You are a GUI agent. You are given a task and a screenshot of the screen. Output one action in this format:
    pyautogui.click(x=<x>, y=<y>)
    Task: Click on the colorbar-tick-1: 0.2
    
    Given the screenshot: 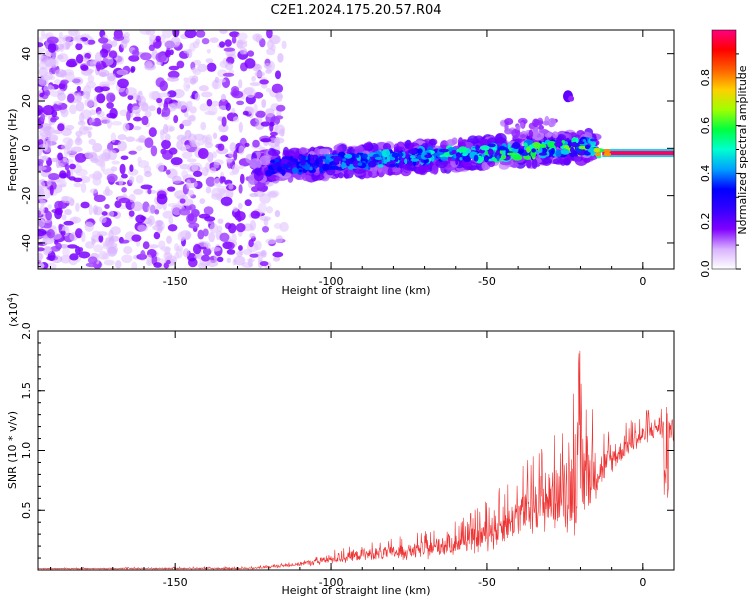 What is the action you would take?
    pyautogui.click(x=705, y=221)
    